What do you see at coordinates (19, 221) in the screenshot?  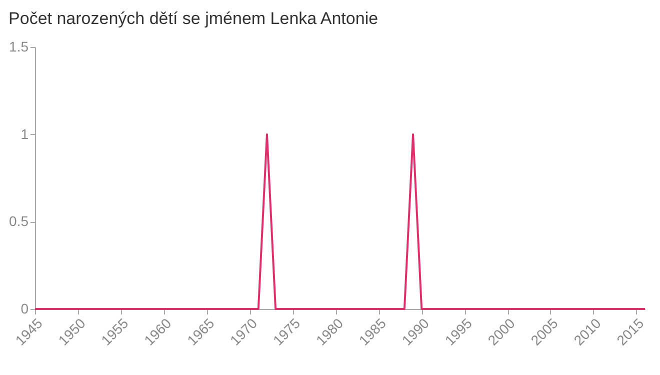 I see `y-tick-label: 0.5` at bounding box center [19, 221].